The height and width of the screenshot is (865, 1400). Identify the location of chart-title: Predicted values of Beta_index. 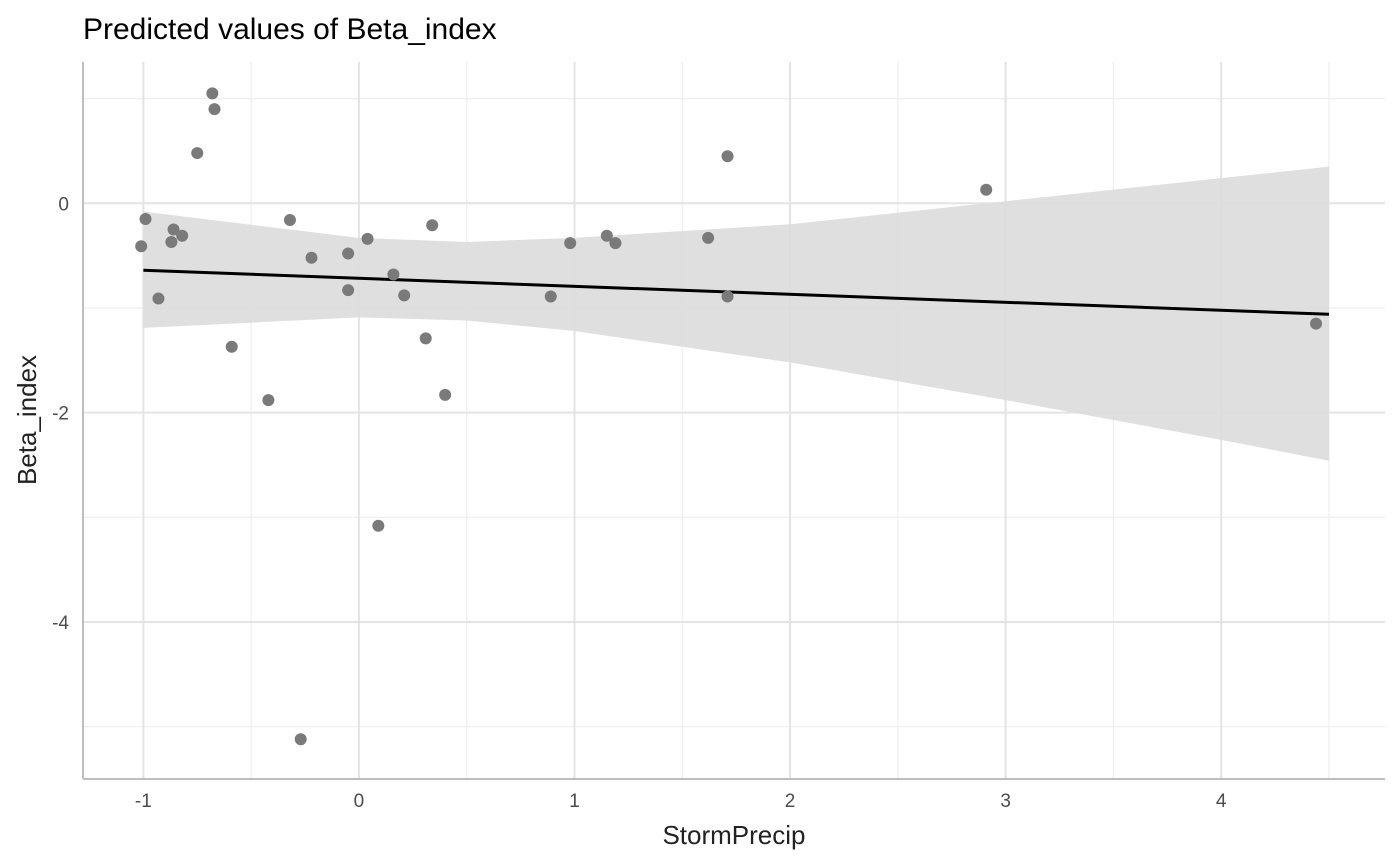
(290, 29).